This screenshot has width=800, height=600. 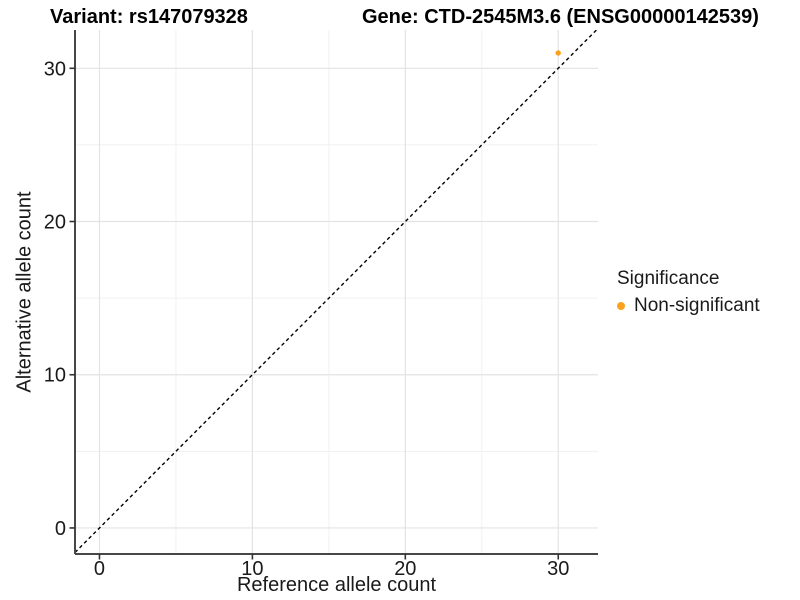 What do you see at coordinates (688, 292) in the screenshot?
I see `legend: Significance Non-significant` at bounding box center [688, 292].